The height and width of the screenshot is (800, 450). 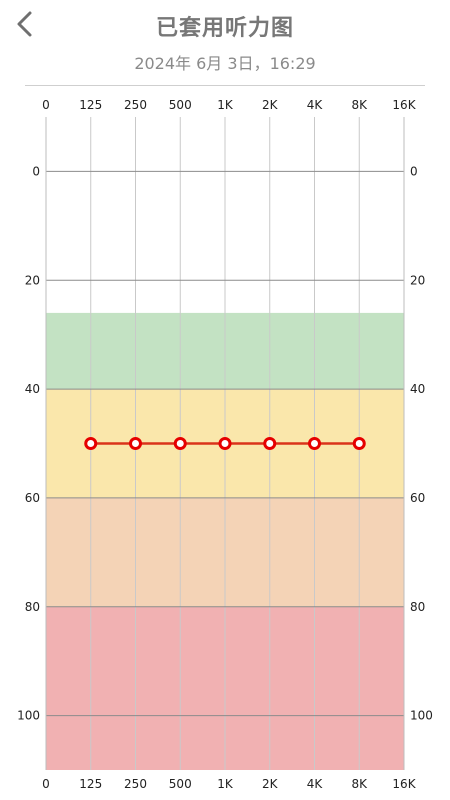 What do you see at coordinates (32, 280) in the screenshot?
I see `y-tick-label-left: 20` at bounding box center [32, 280].